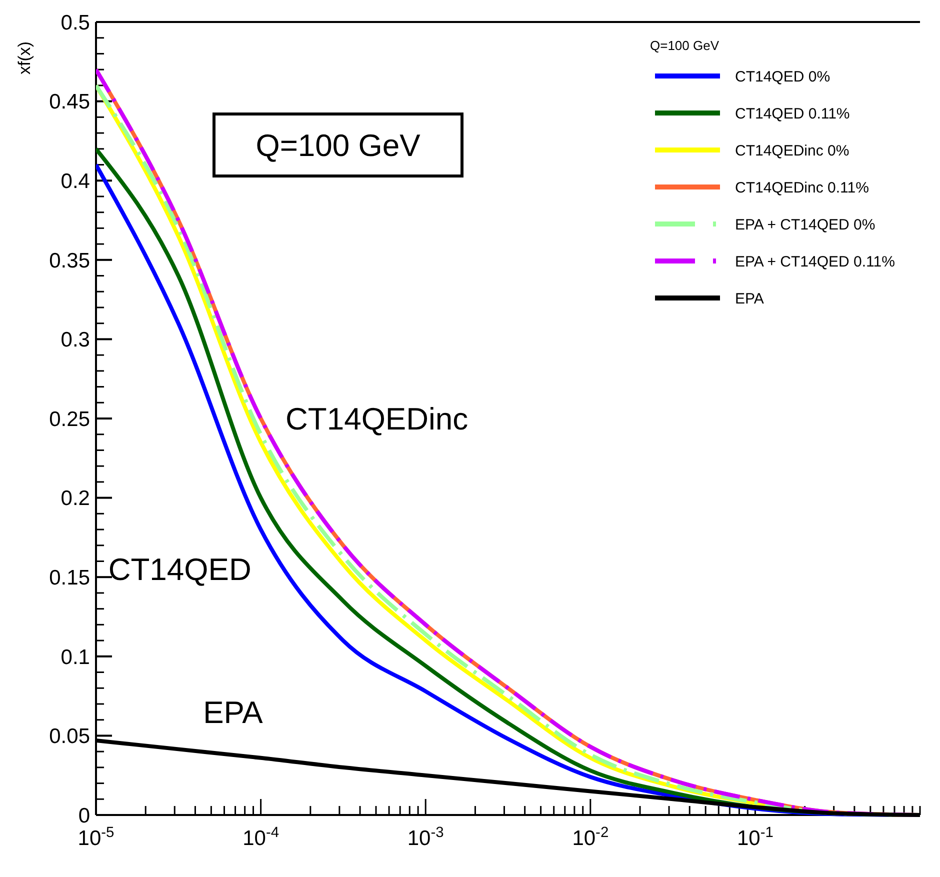  I want to click on y-tick-label: 0.15, so click(69, 578).